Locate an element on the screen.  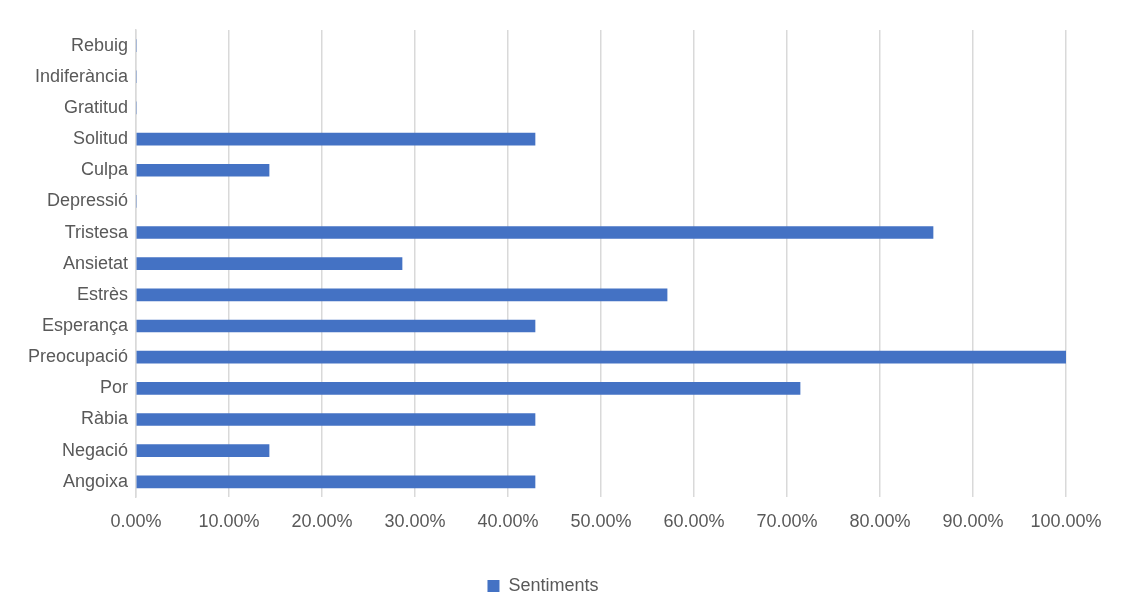
y-tick-label: Indiferància is located at coordinates (82, 75).